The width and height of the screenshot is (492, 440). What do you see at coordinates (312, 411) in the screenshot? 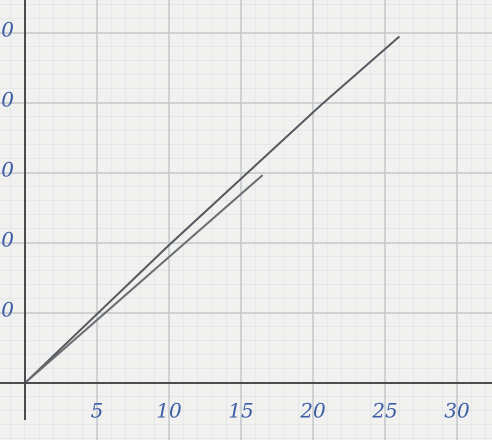
I see `x-tick-label: 20` at bounding box center [312, 411].